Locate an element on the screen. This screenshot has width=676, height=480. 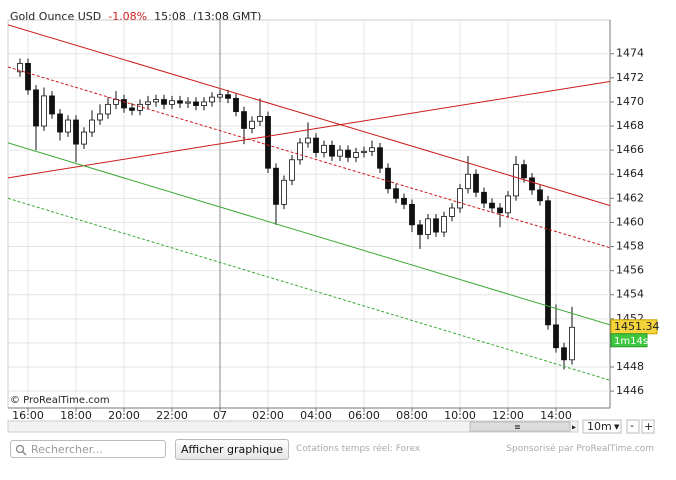
x-tick-label: 20:00 is located at coordinates (124, 415).